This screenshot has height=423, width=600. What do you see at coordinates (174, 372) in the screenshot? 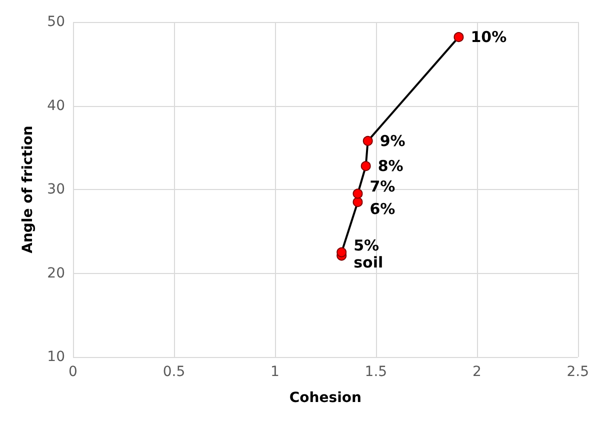
I see `x-tick-label: 0.5` at bounding box center [174, 372].